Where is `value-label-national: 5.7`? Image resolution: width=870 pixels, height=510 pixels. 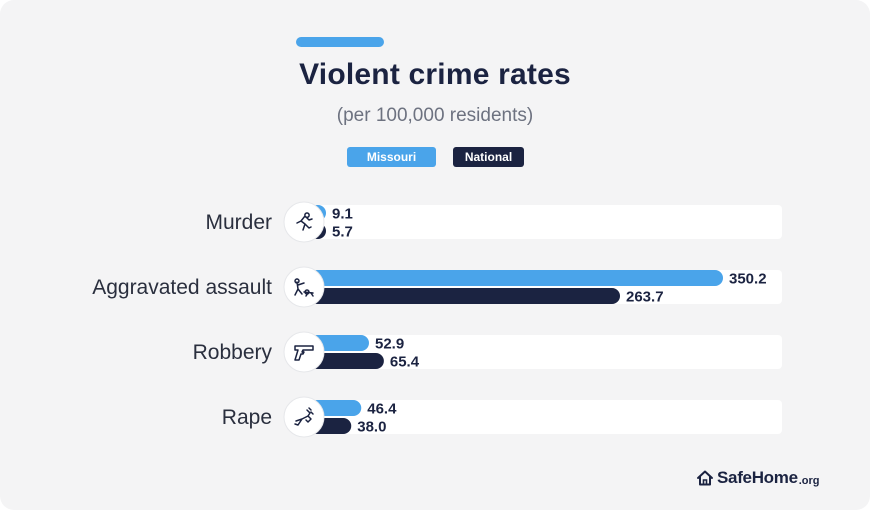
value-label-national: 5.7 is located at coordinates (342, 232).